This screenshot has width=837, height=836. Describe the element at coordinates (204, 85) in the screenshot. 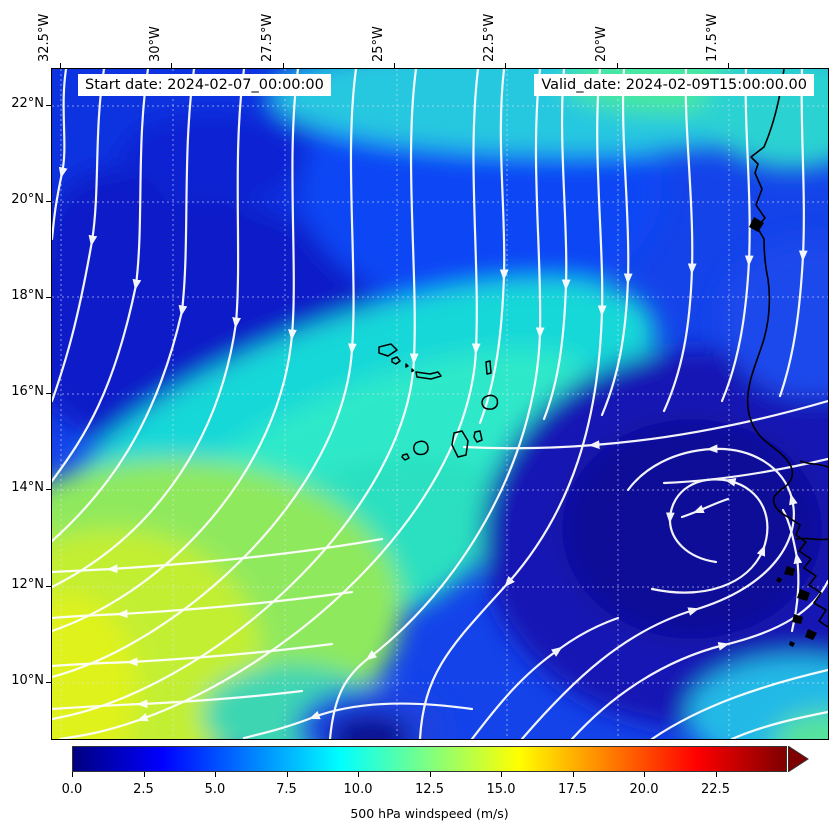

I see `start-date-annotation: Start date: 2024-02-07_00:00:00` at that location.